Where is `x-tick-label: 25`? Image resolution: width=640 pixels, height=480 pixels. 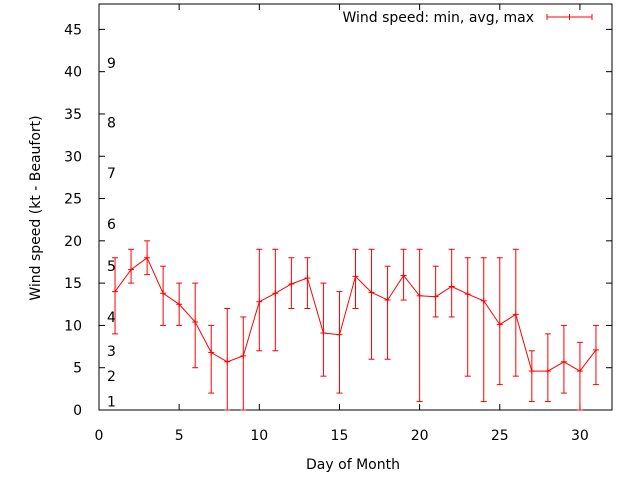 x-tick-label: 25 is located at coordinates (500, 436).